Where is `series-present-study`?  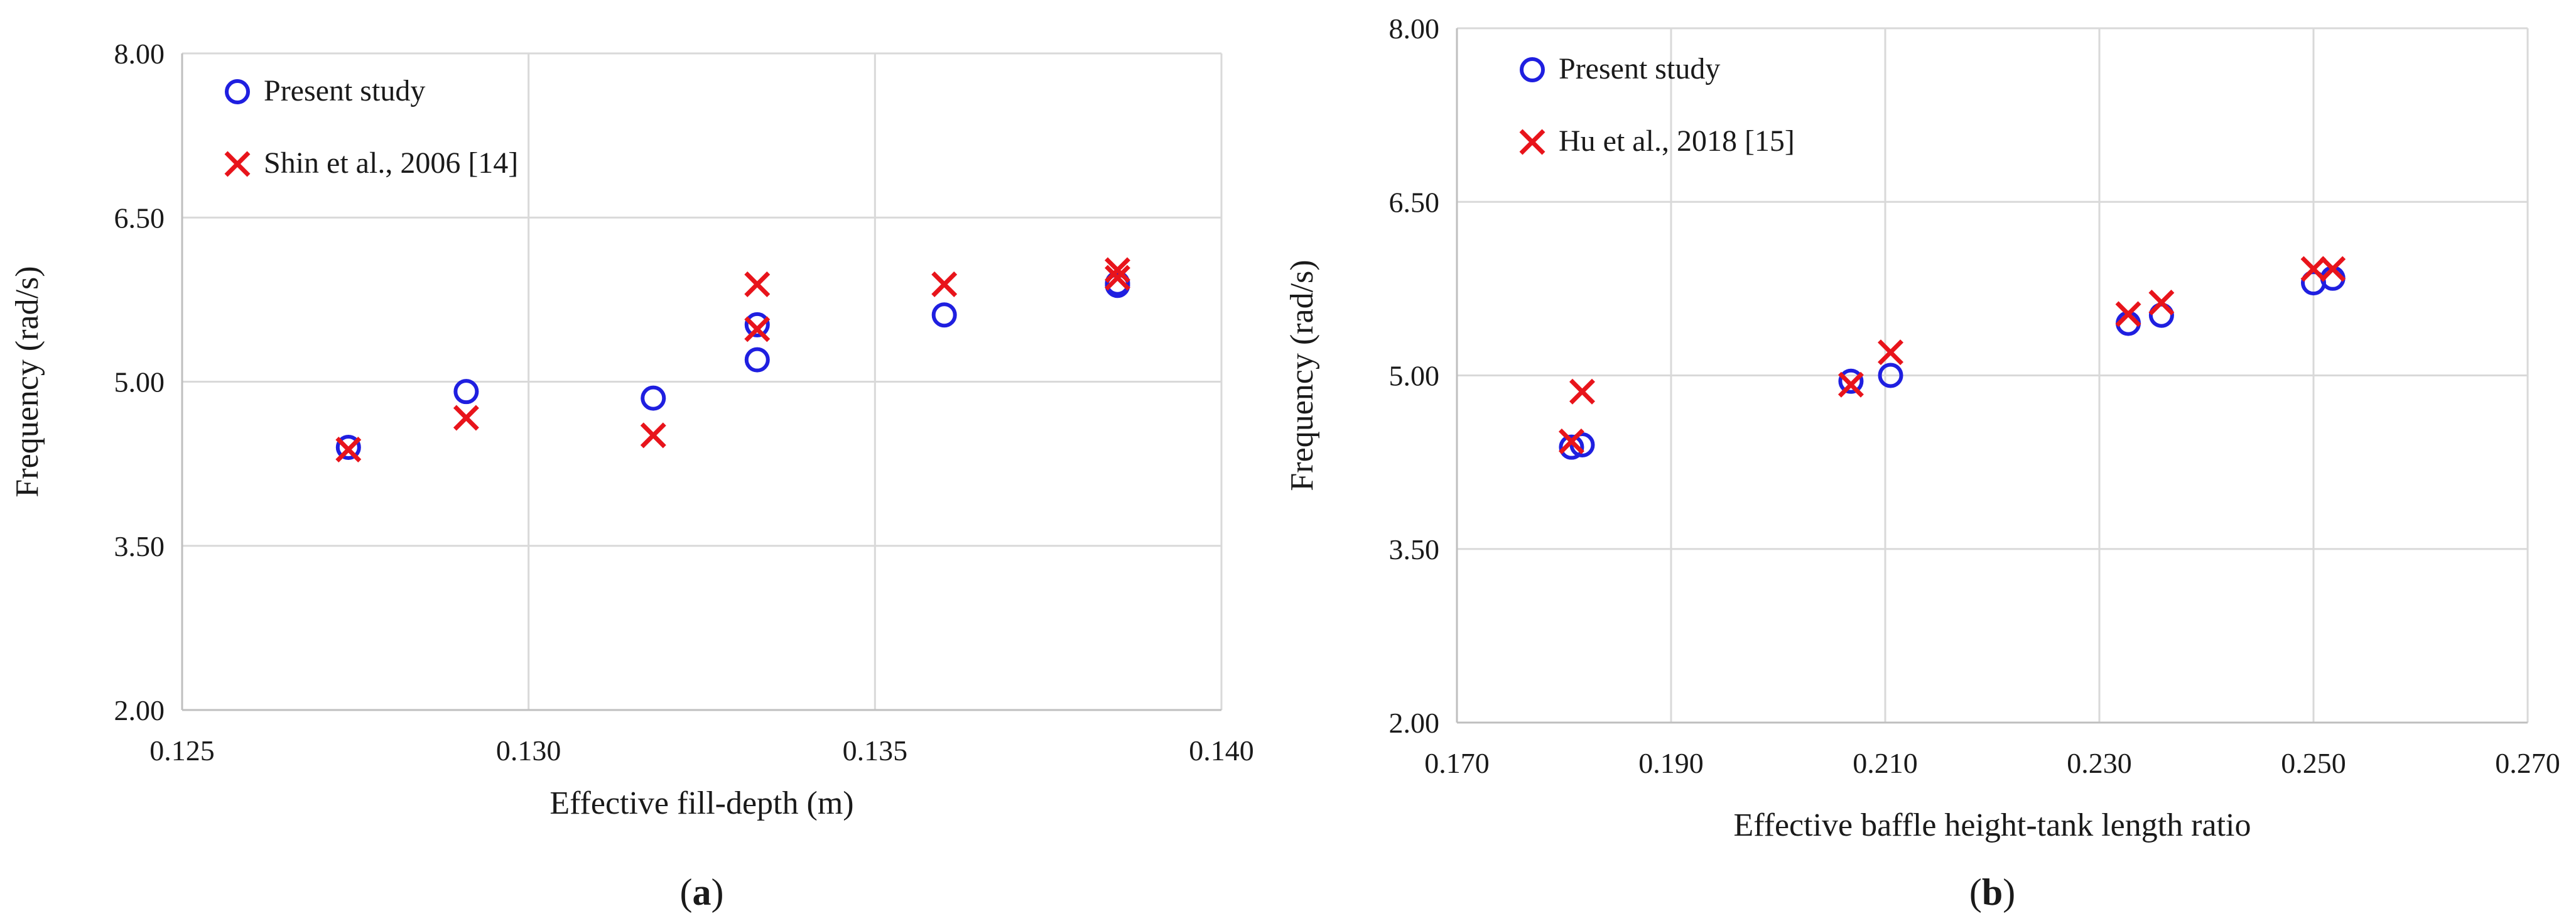 series-present-study is located at coordinates (1952, 362).